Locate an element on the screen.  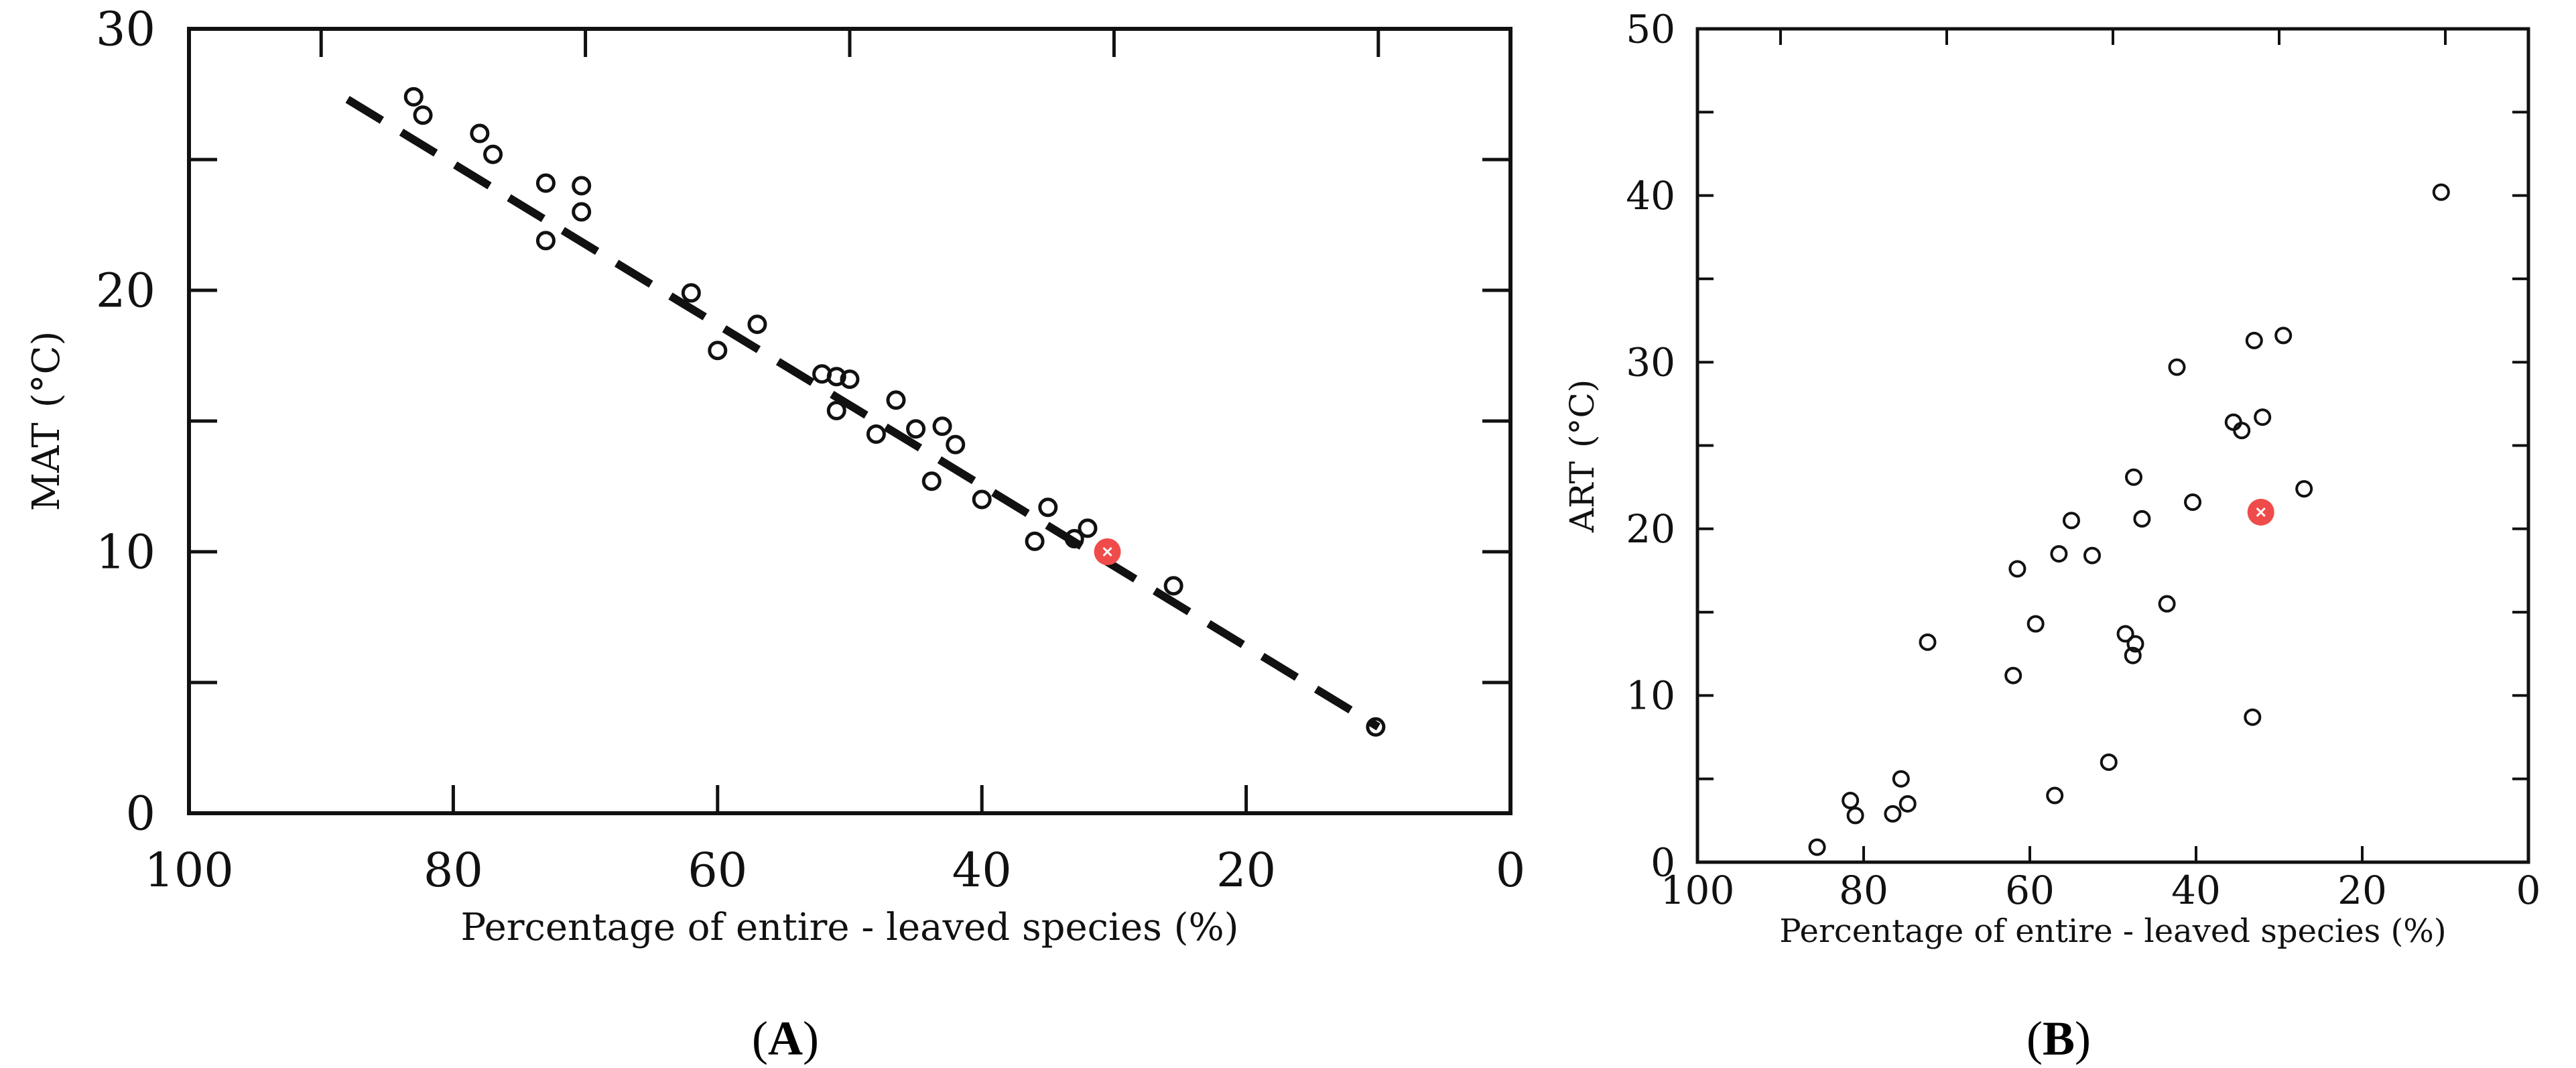
panel-b-y-axis-title: ART (°C) is located at coordinates (1582, 456).